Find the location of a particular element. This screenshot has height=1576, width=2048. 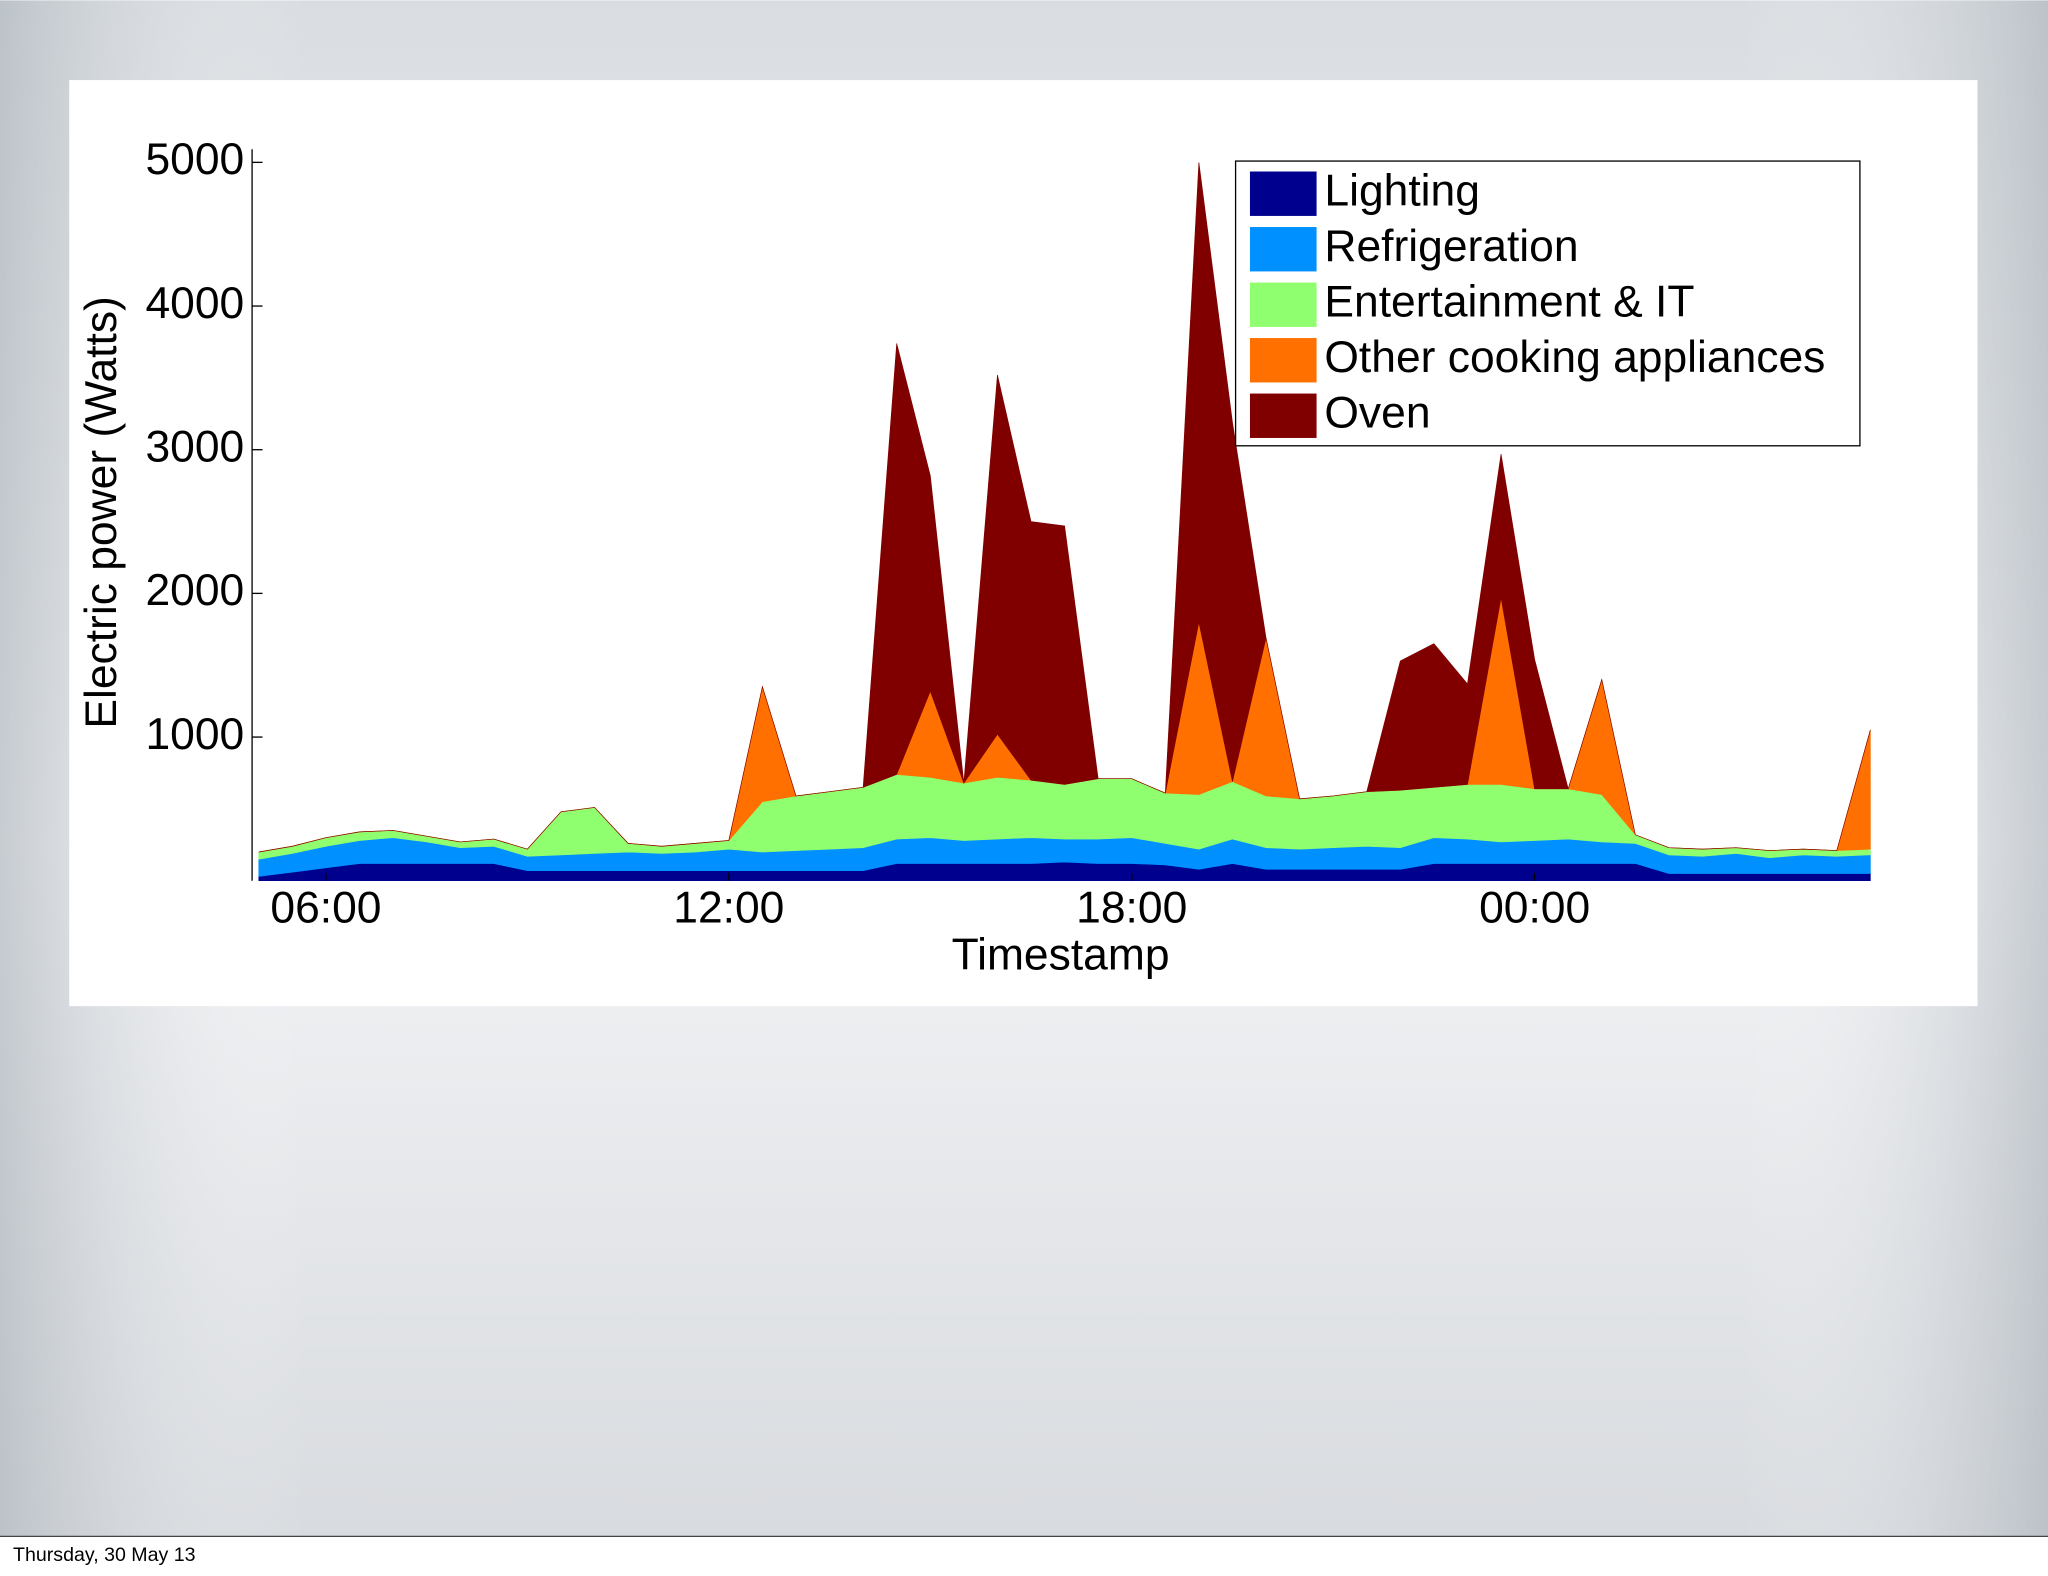

legend-label: Lighting is located at coordinates (1402, 190).